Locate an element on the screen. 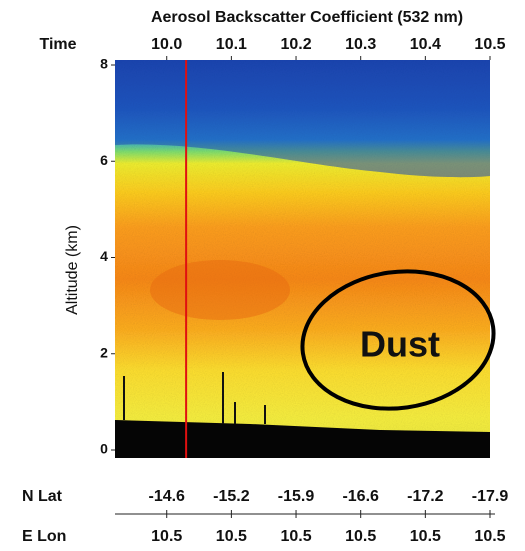 Image resolution: width=525 pixels, height=551 pixels. lat-value: -15.2 is located at coordinates (231, 496).